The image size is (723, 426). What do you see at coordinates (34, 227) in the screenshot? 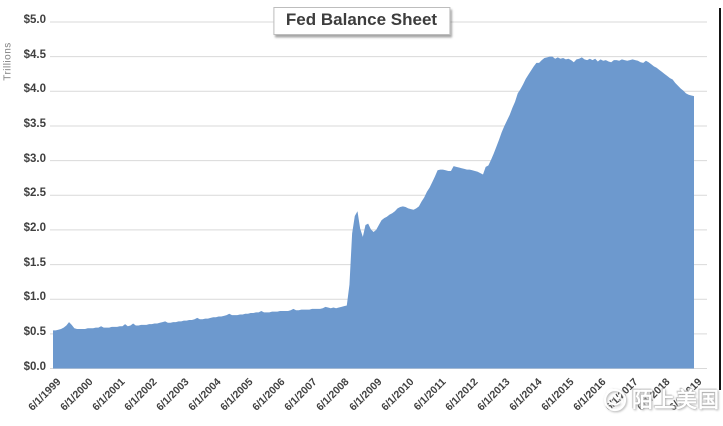
I see `y-tick-label: $2.0` at bounding box center [34, 227].